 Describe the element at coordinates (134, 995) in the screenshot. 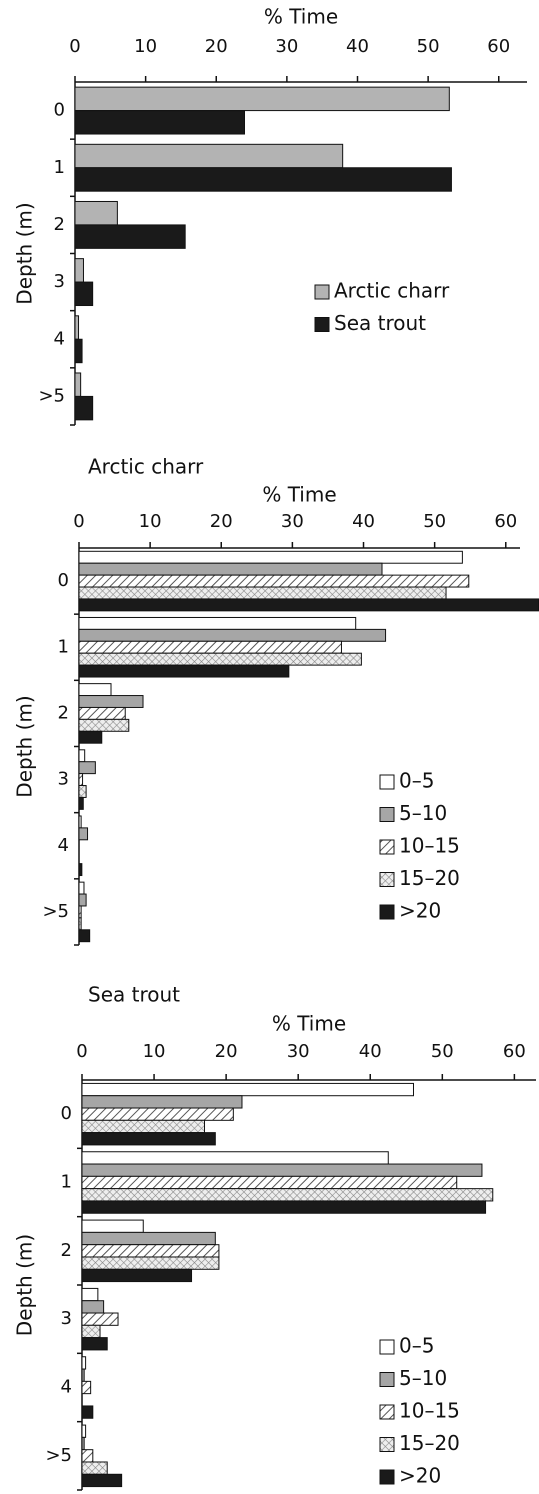

I see `subtitle: Sea trout` at that location.